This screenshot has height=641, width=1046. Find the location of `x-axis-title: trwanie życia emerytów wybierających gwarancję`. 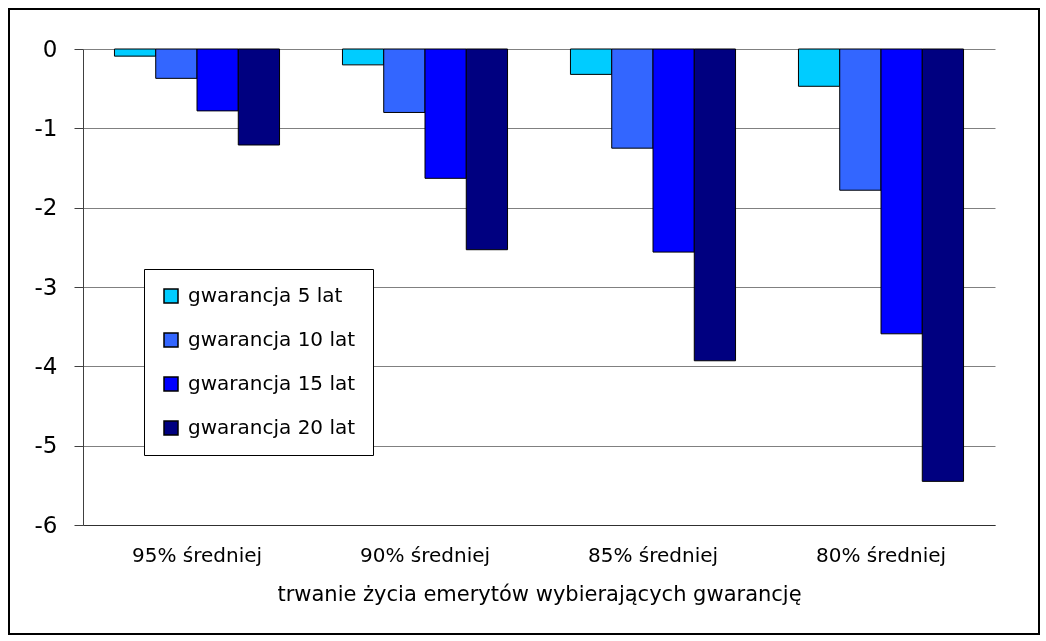

x-axis-title: trwanie życia emerytów wybierających gwarancję is located at coordinates (539, 593).